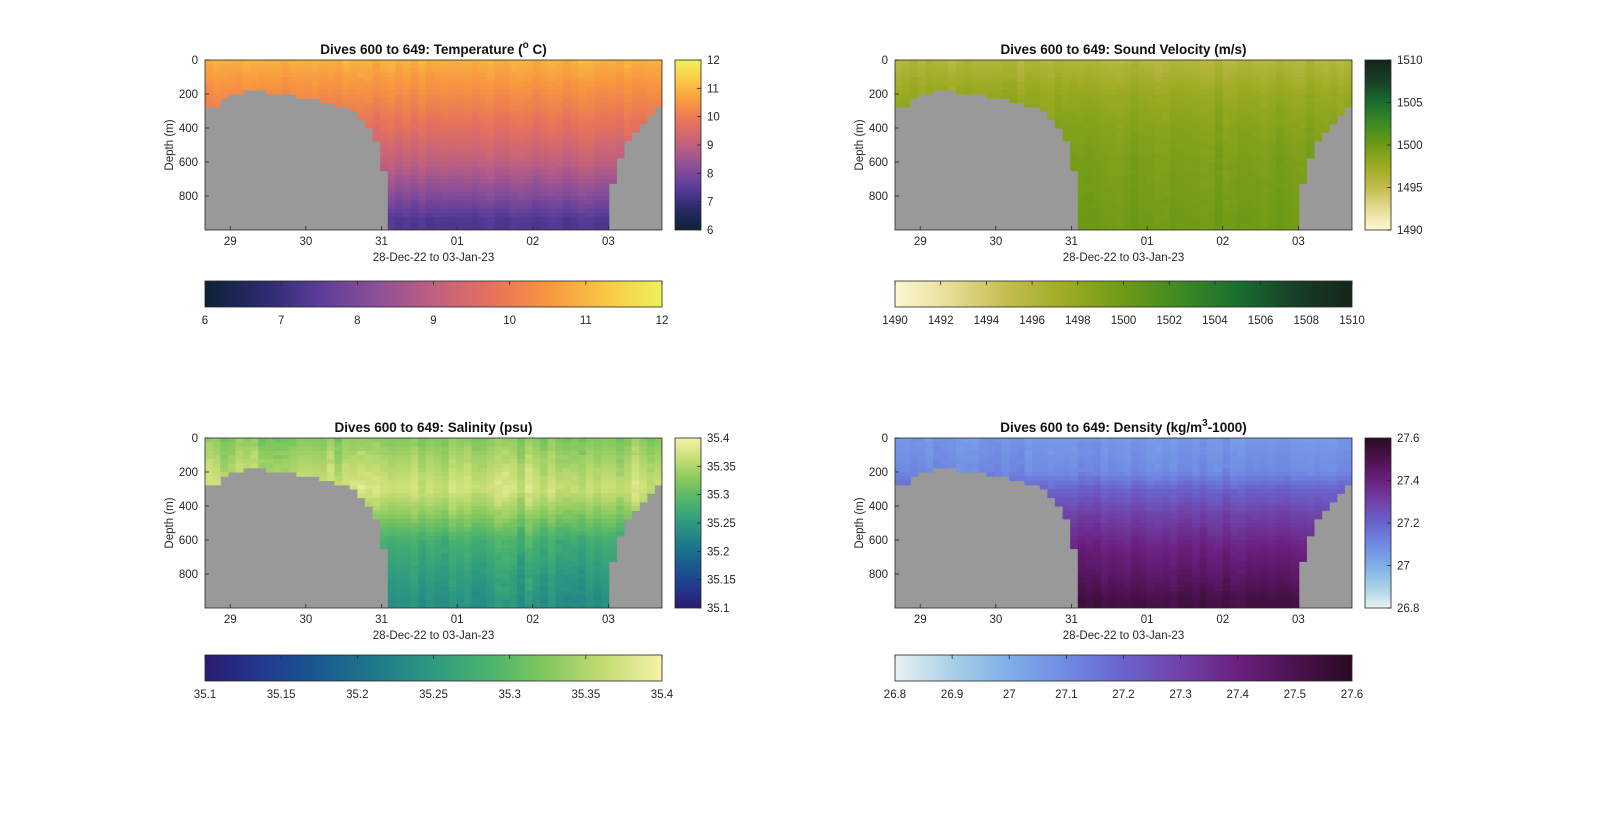  Describe the element at coordinates (710, 231) in the screenshot. I see `colorbar-tick-label: 6` at that location.